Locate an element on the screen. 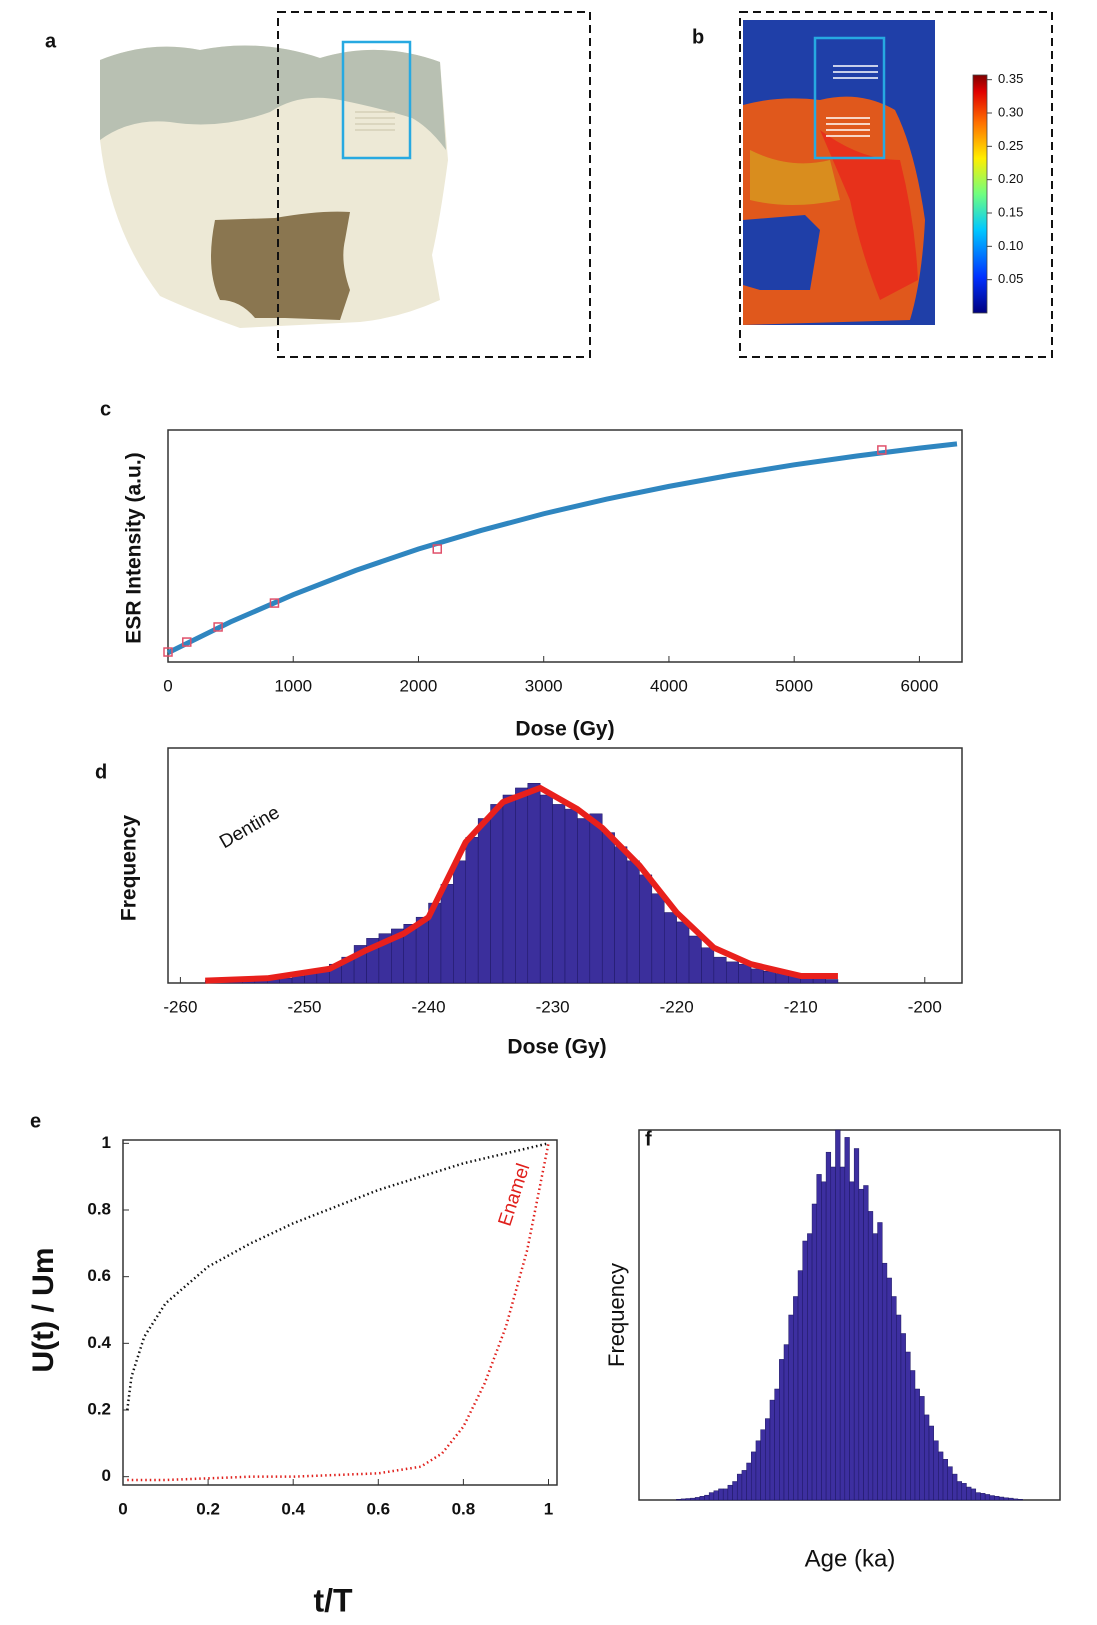  esr-map is located at coordinates (896, 184).